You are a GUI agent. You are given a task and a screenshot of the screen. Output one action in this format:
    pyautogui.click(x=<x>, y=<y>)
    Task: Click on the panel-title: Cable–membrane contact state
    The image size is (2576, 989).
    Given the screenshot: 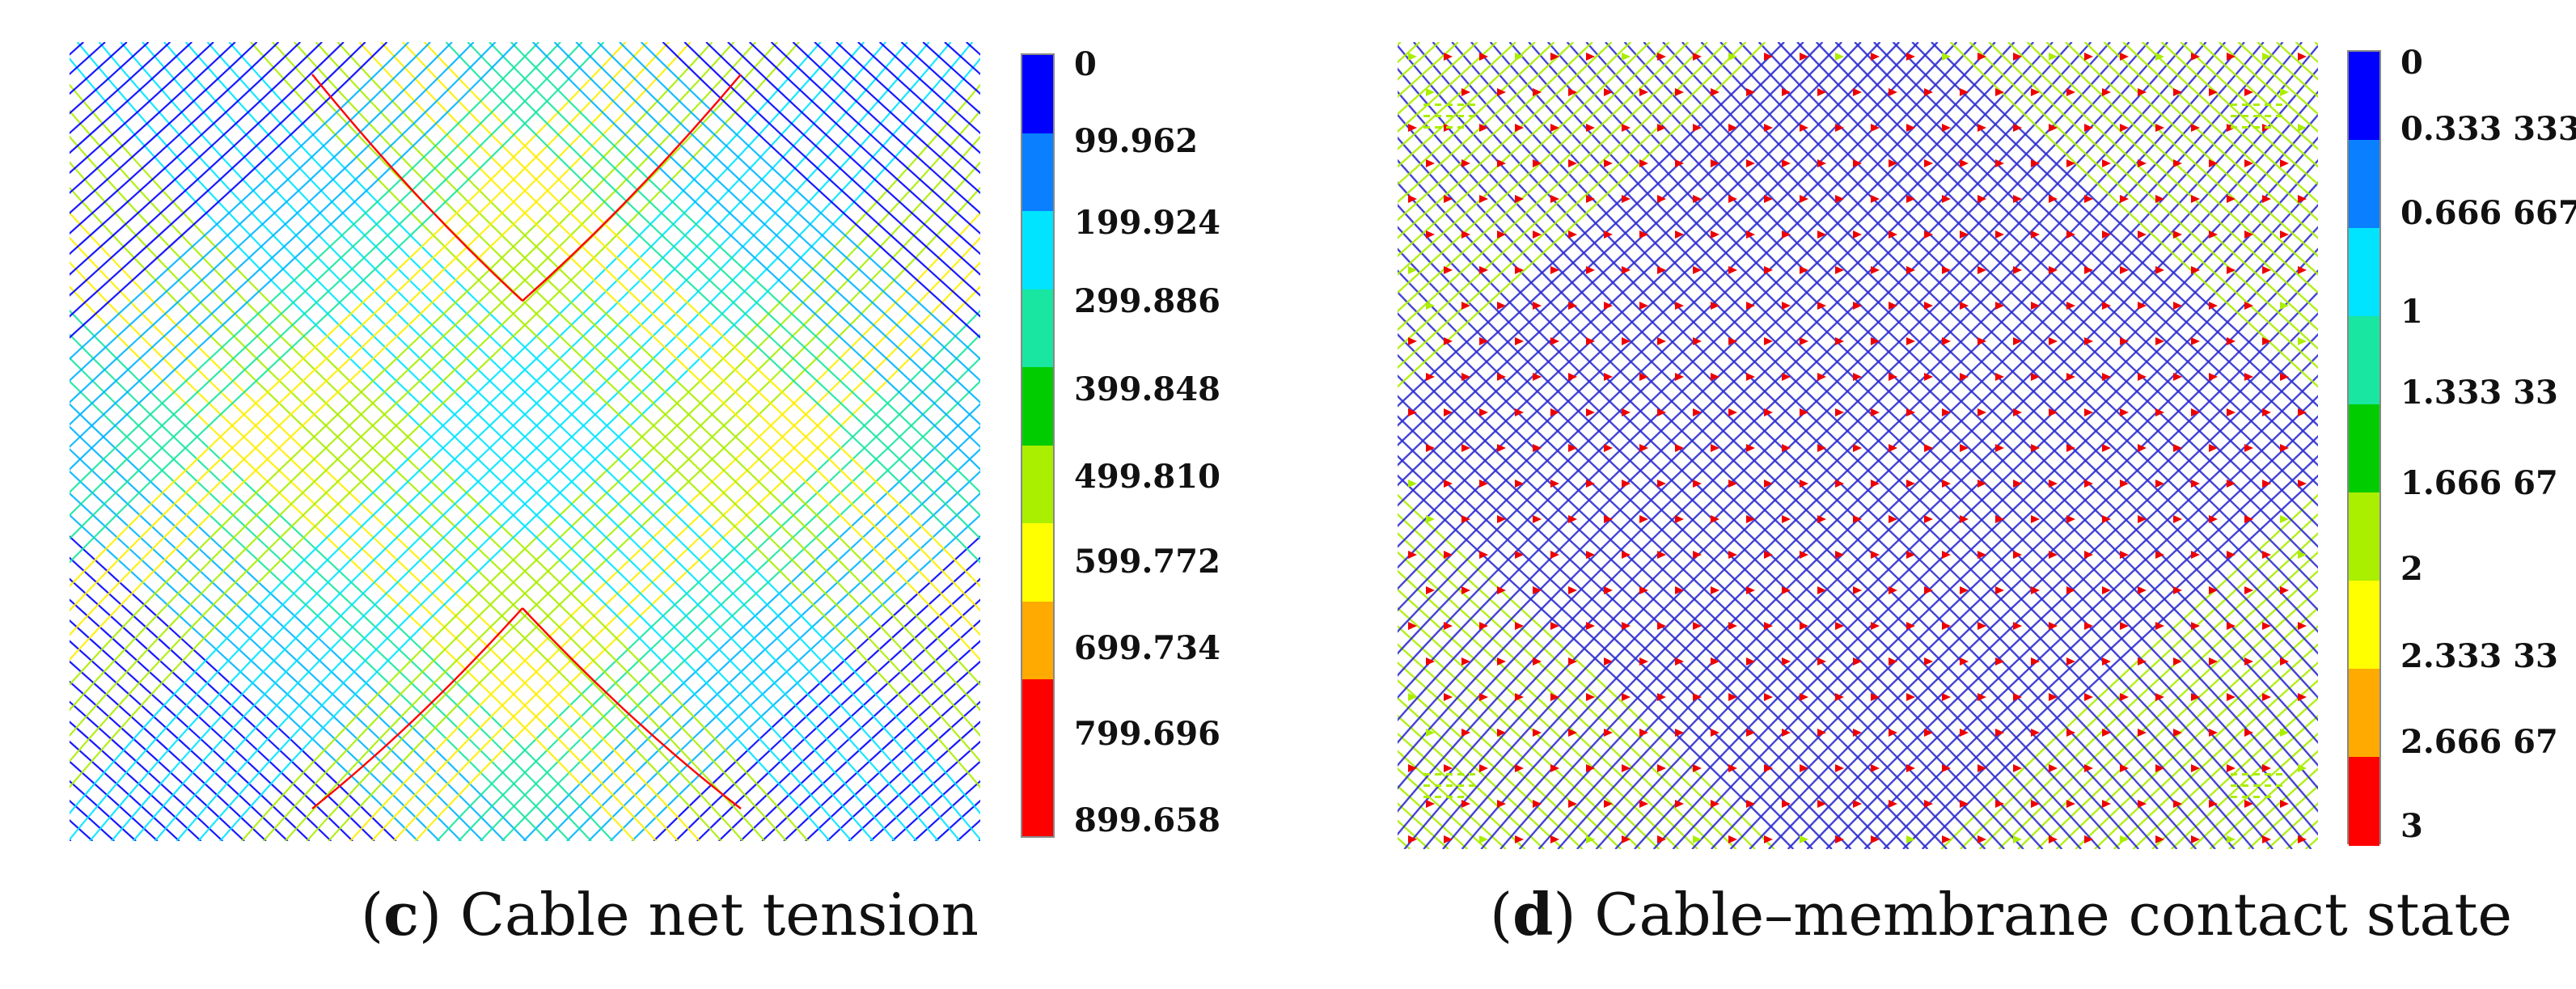 What is the action you would take?
    pyautogui.click(x=2054, y=915)
    